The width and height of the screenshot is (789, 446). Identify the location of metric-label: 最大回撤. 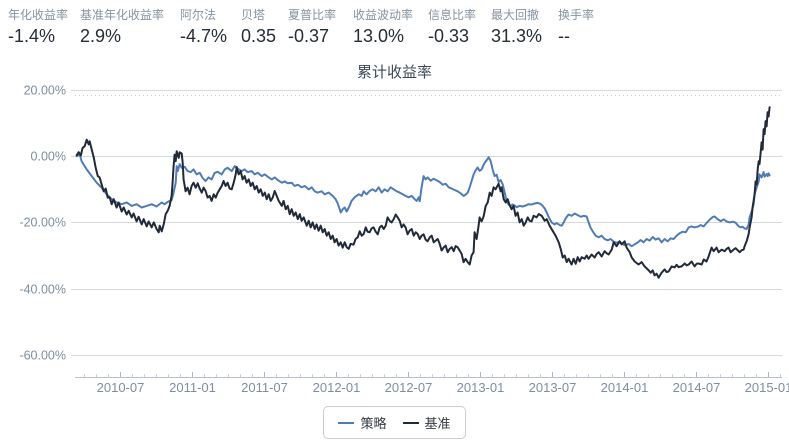
(515, 15).